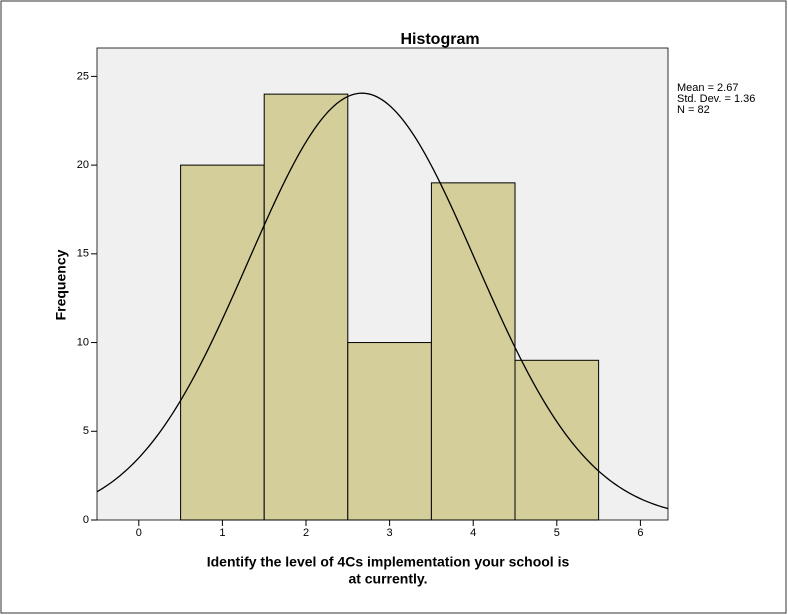 This screenshot has height=615, width=788. I want to click on x-tick-label: 2, so click(306, 533).